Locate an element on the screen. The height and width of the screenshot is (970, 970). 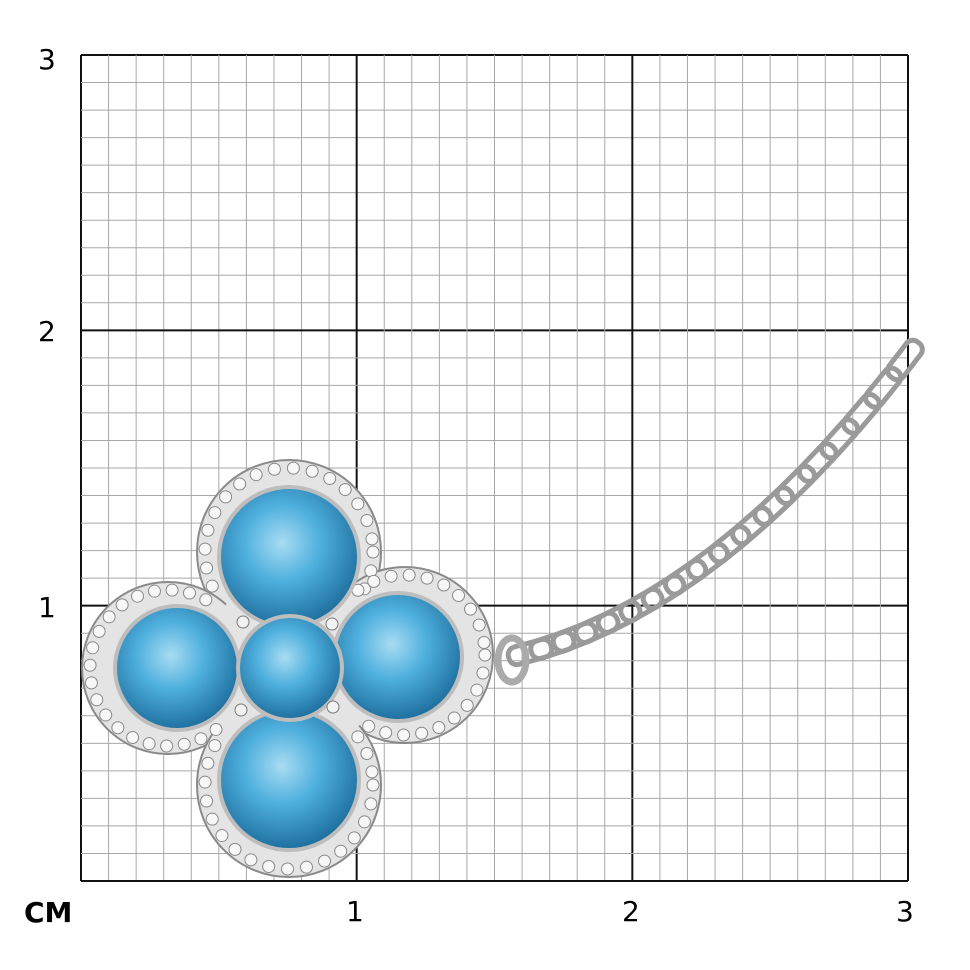
x-tick-3: 3 is located at coordinates (905, 911).